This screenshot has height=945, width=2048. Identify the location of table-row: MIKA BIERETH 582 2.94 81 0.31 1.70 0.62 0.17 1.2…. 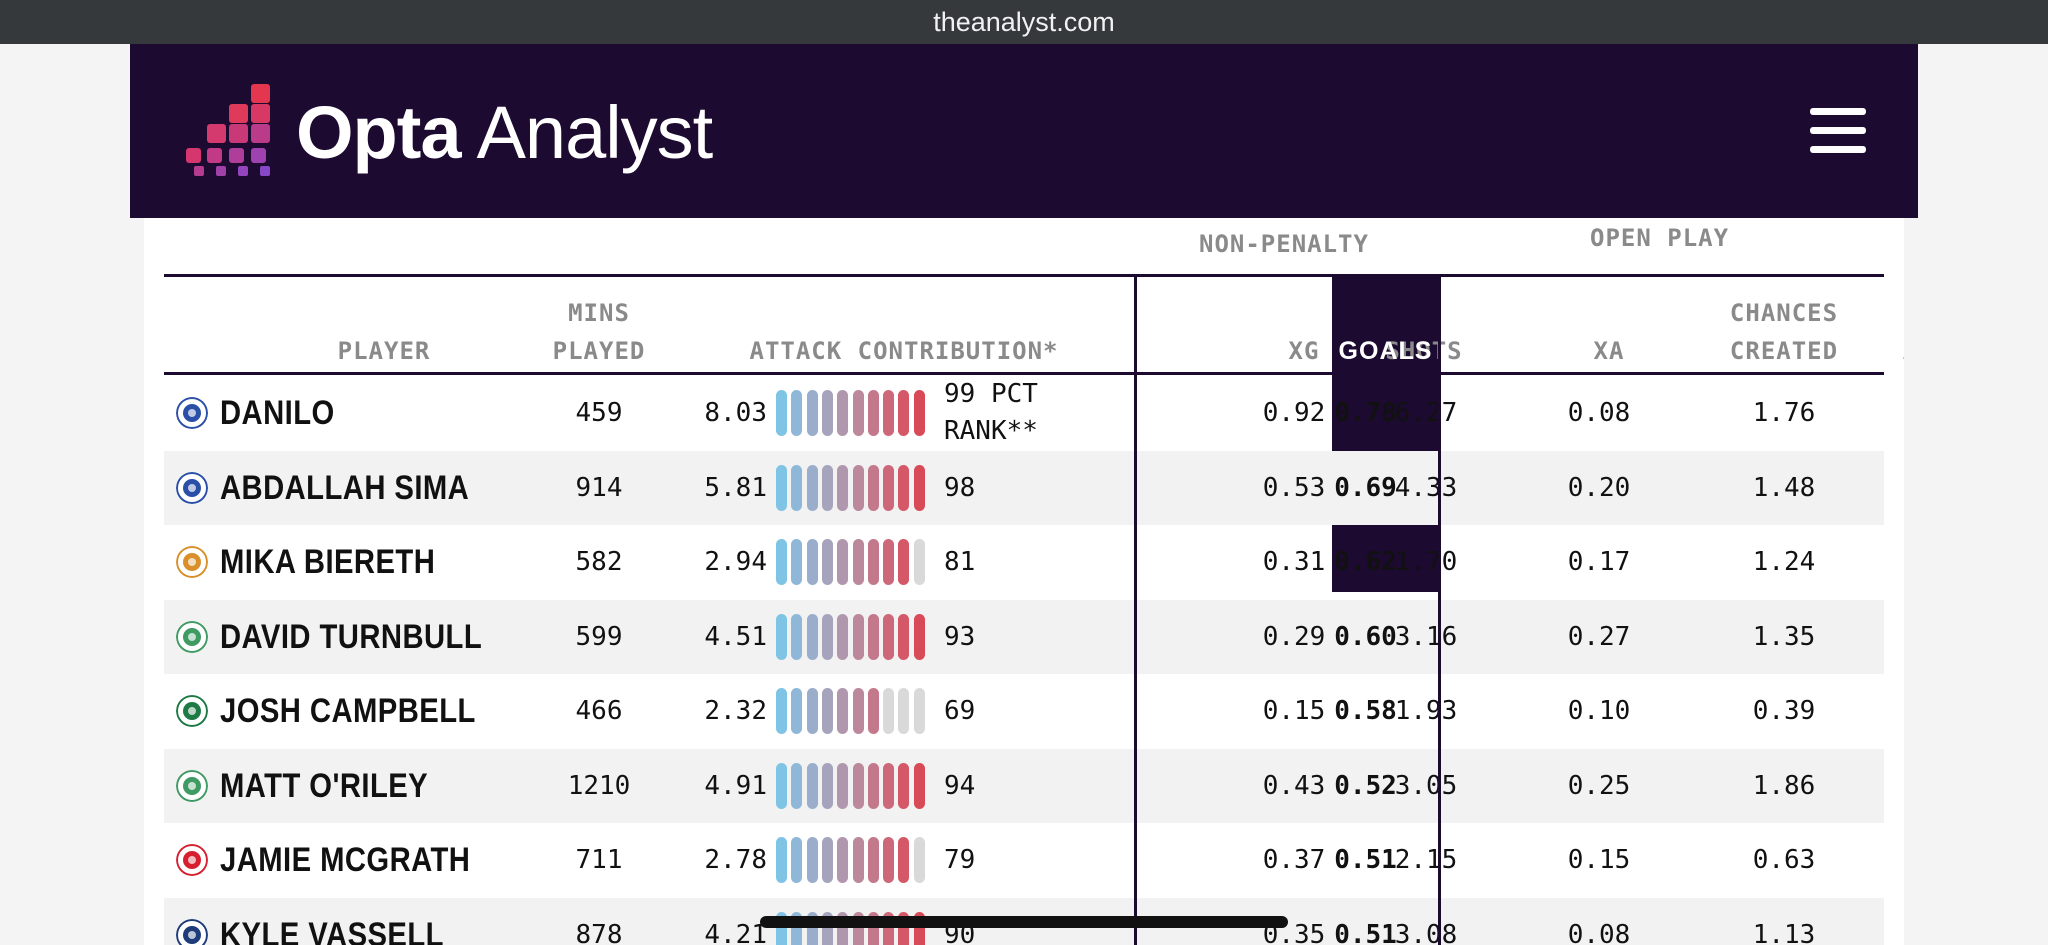
(1024, 562).